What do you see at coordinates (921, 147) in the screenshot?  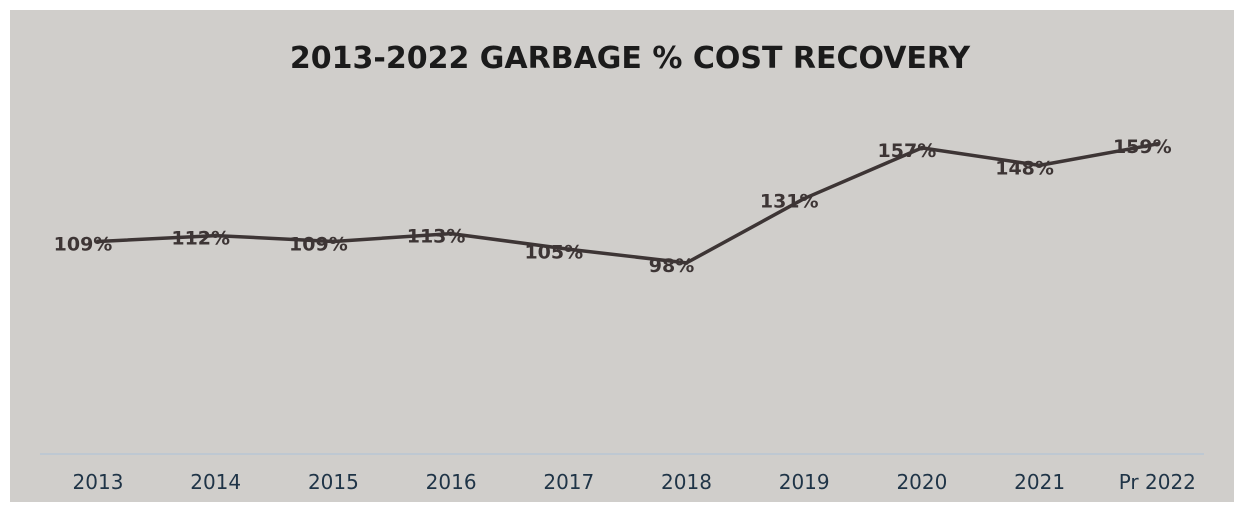 I see `data-point-2020` at bounding box center [921, 147].